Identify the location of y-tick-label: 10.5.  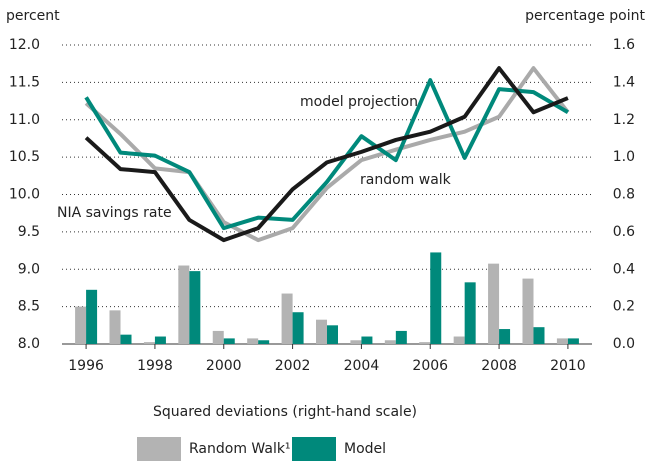
(24, 157).